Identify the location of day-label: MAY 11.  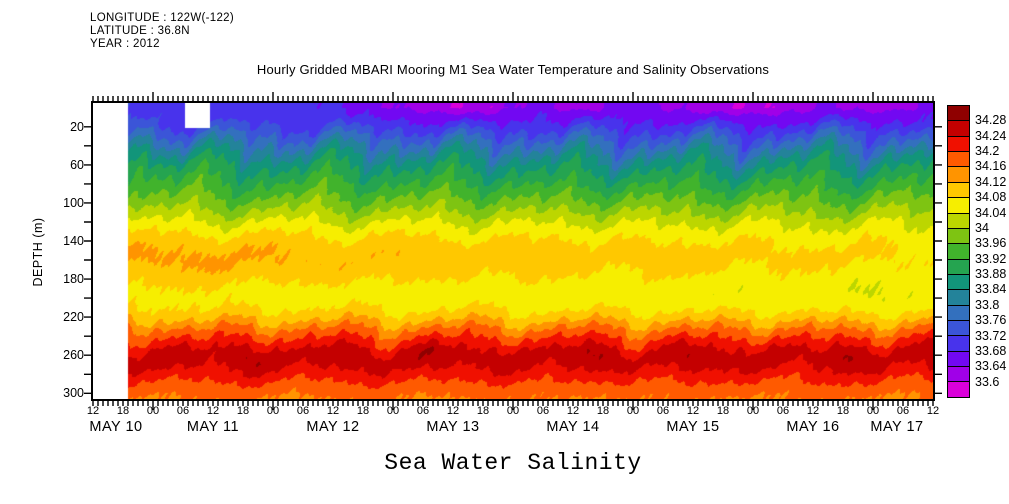
(213, 427).